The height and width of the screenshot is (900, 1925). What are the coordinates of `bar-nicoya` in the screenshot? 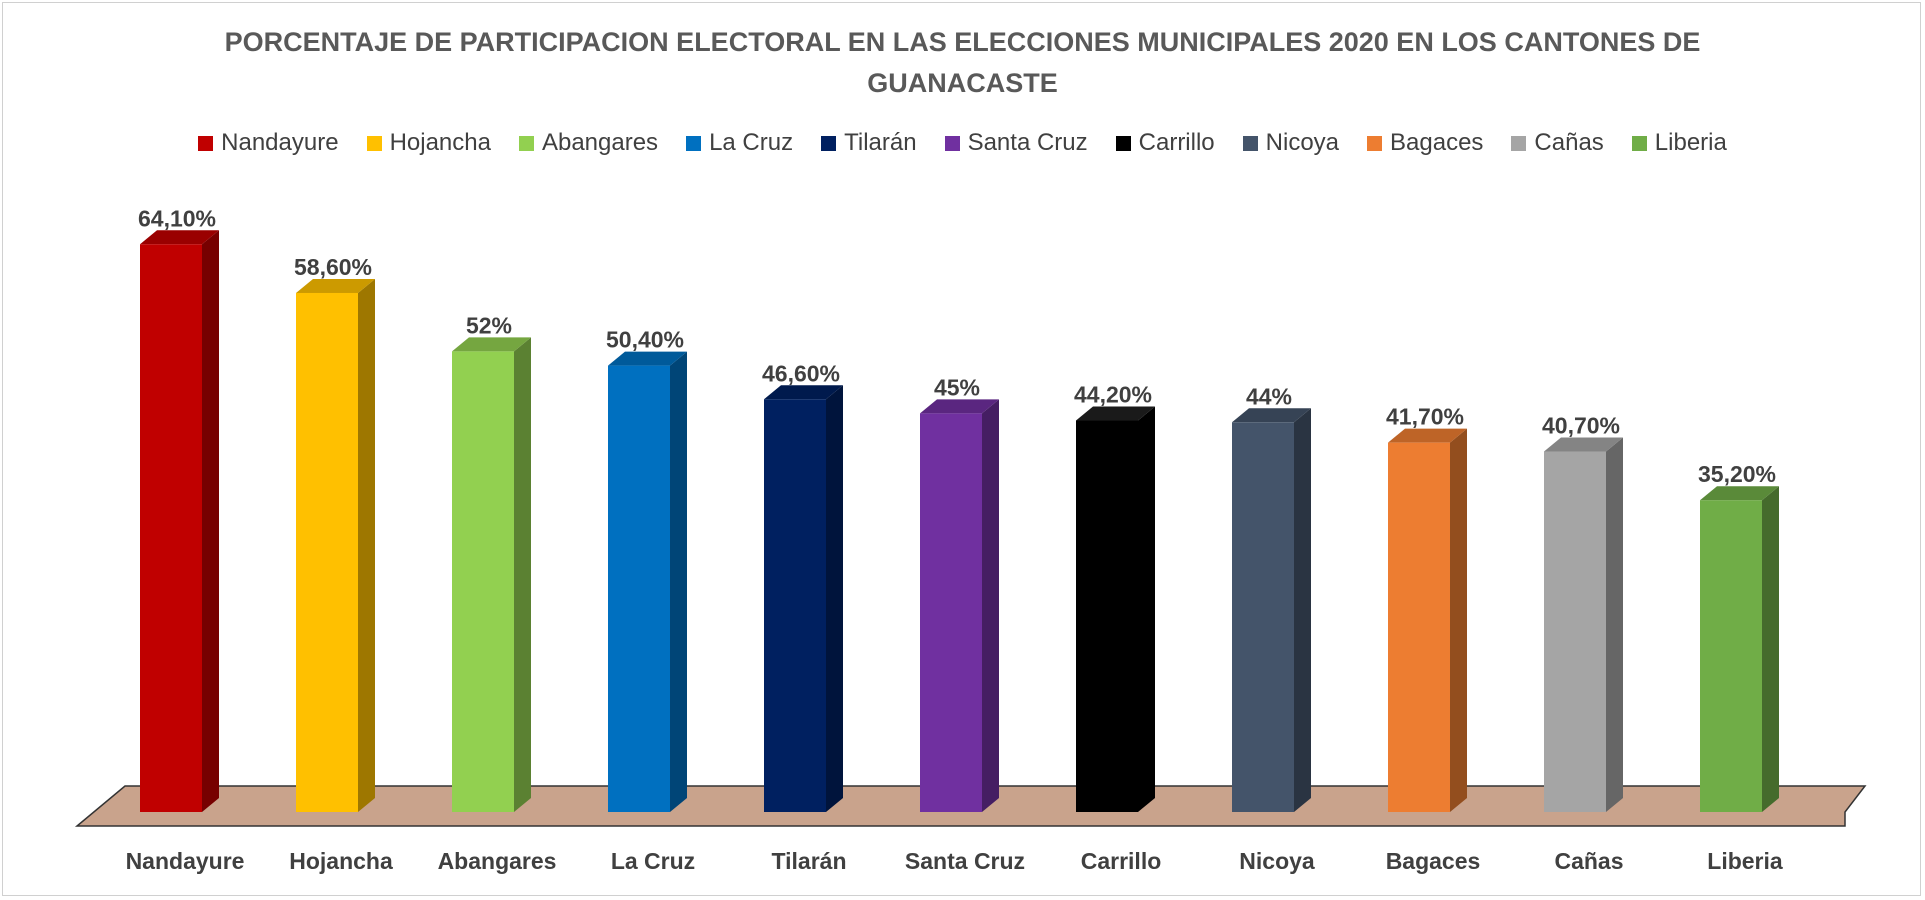 It's located at (1263, 617).